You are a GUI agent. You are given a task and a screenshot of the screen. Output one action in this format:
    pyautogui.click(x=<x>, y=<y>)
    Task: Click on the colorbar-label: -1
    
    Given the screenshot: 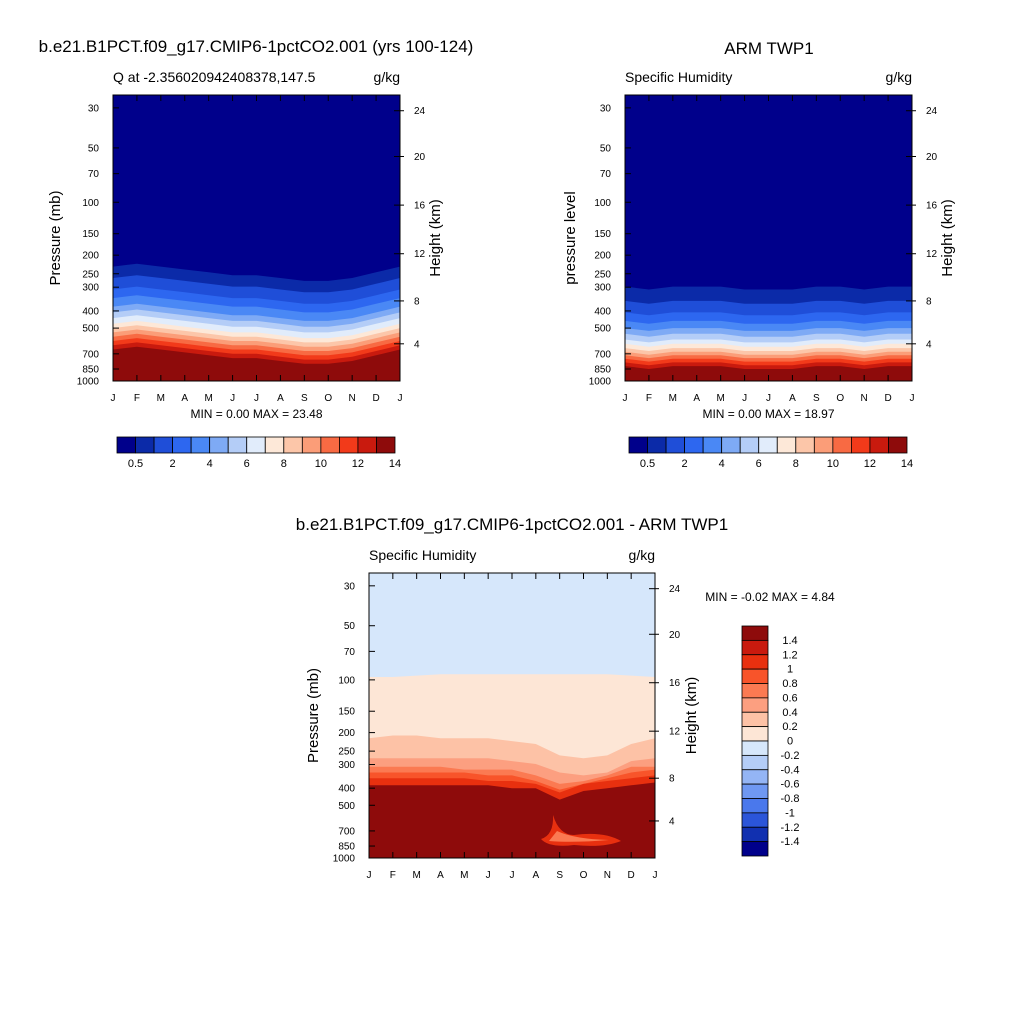 What is the action you would take?
    pyautogui.click(x=790, y=813)
    